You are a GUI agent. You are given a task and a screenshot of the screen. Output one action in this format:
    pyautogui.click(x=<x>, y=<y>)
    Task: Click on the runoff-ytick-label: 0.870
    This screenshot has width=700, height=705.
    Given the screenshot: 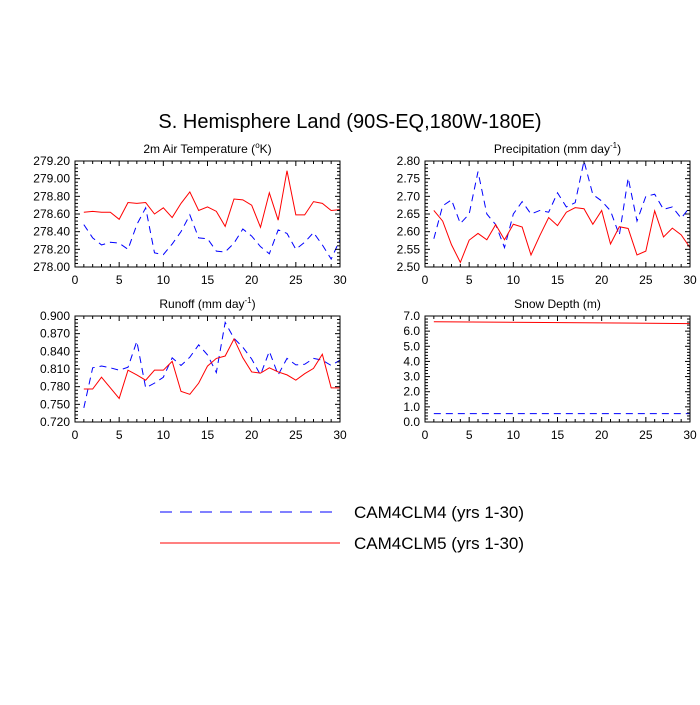 What is the action you would take?
    pyautogui.click(x=55, y=334)
    